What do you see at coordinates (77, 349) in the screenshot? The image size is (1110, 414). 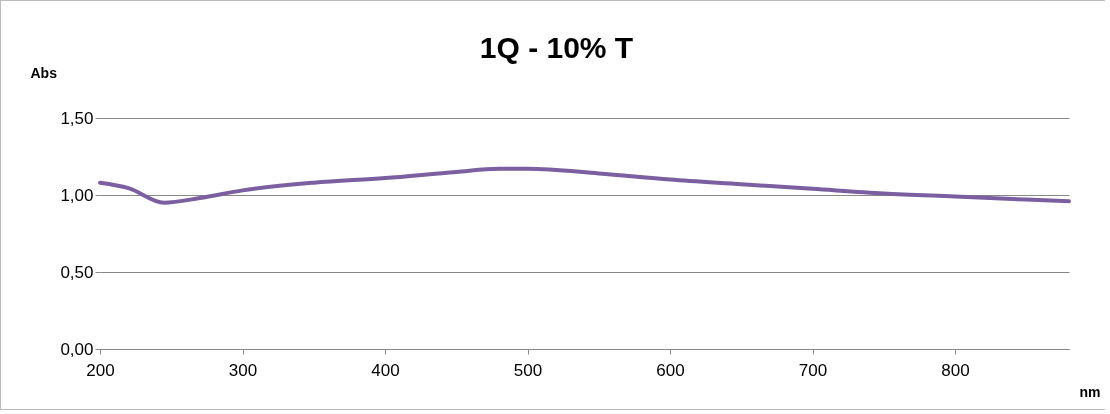 I see `y-tick-label: 0,00` at bounding box center [77, 349].